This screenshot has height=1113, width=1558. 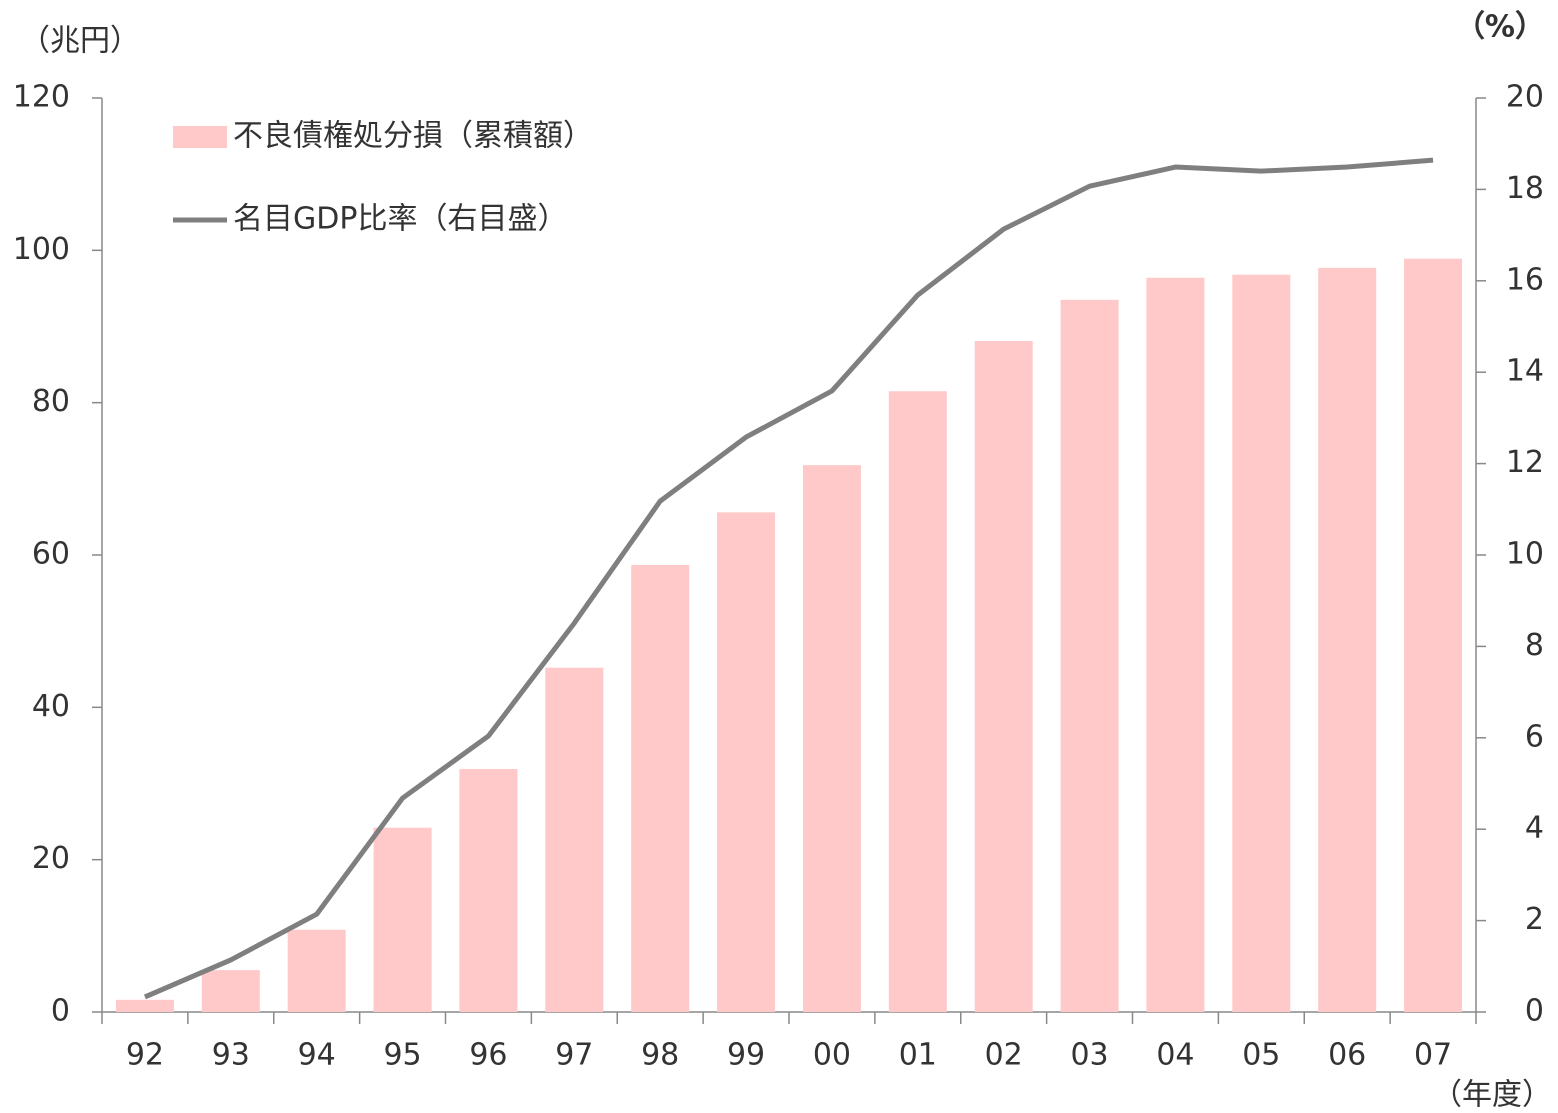 What do you see at coordinates (400, 219) in the screenshot?
I see `legend-label: 名目GDP比率（右目盛）` at bounding box center [400, 219].